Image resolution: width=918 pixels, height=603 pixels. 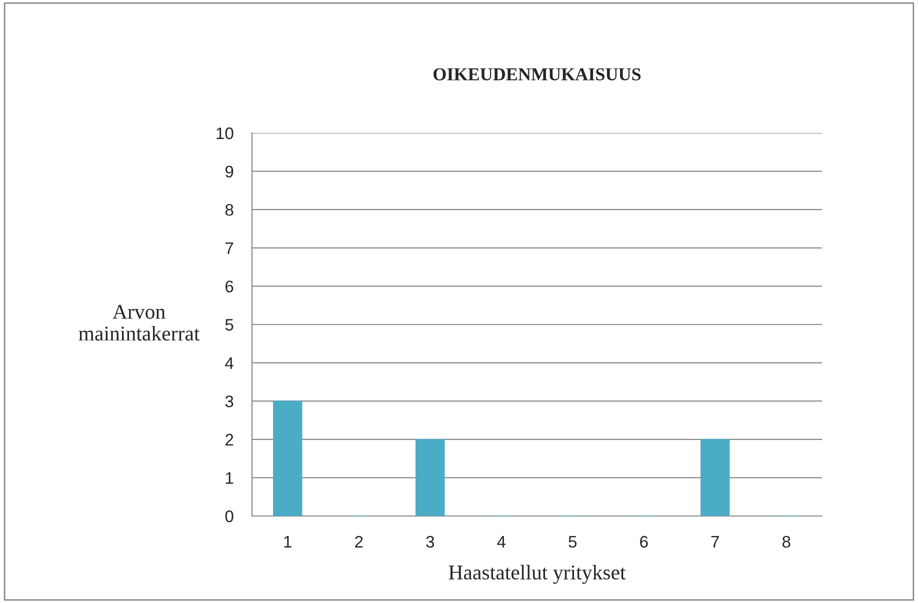 I want to click on x-tick-label: 2, so click(x=359, y=542).